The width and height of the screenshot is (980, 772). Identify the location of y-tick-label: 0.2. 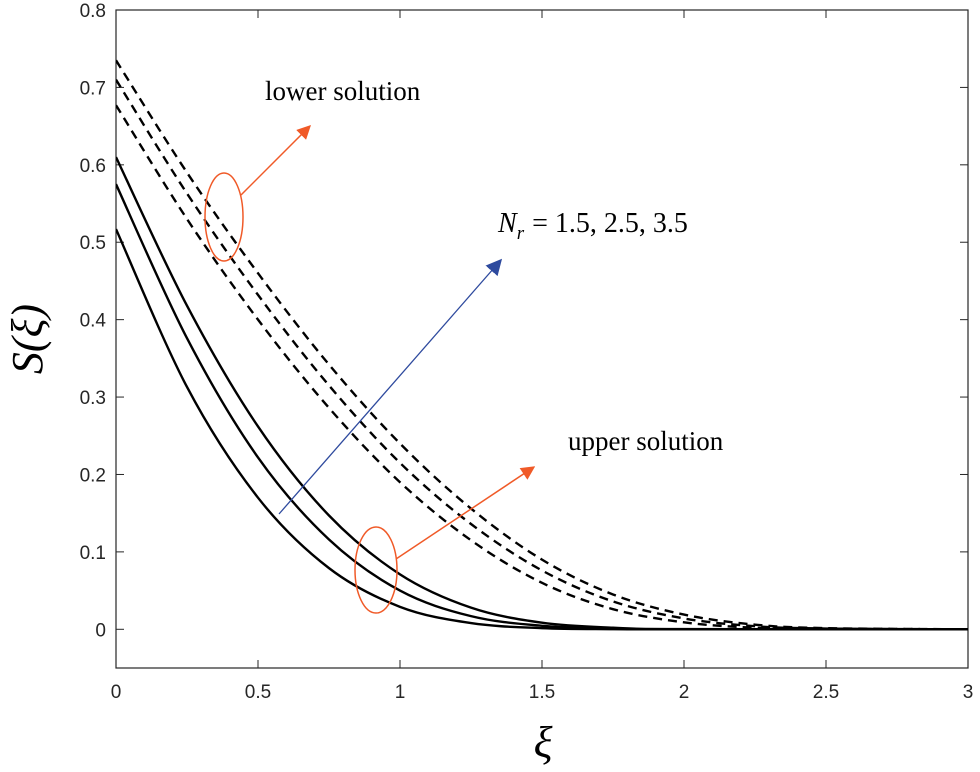
(93, 475).